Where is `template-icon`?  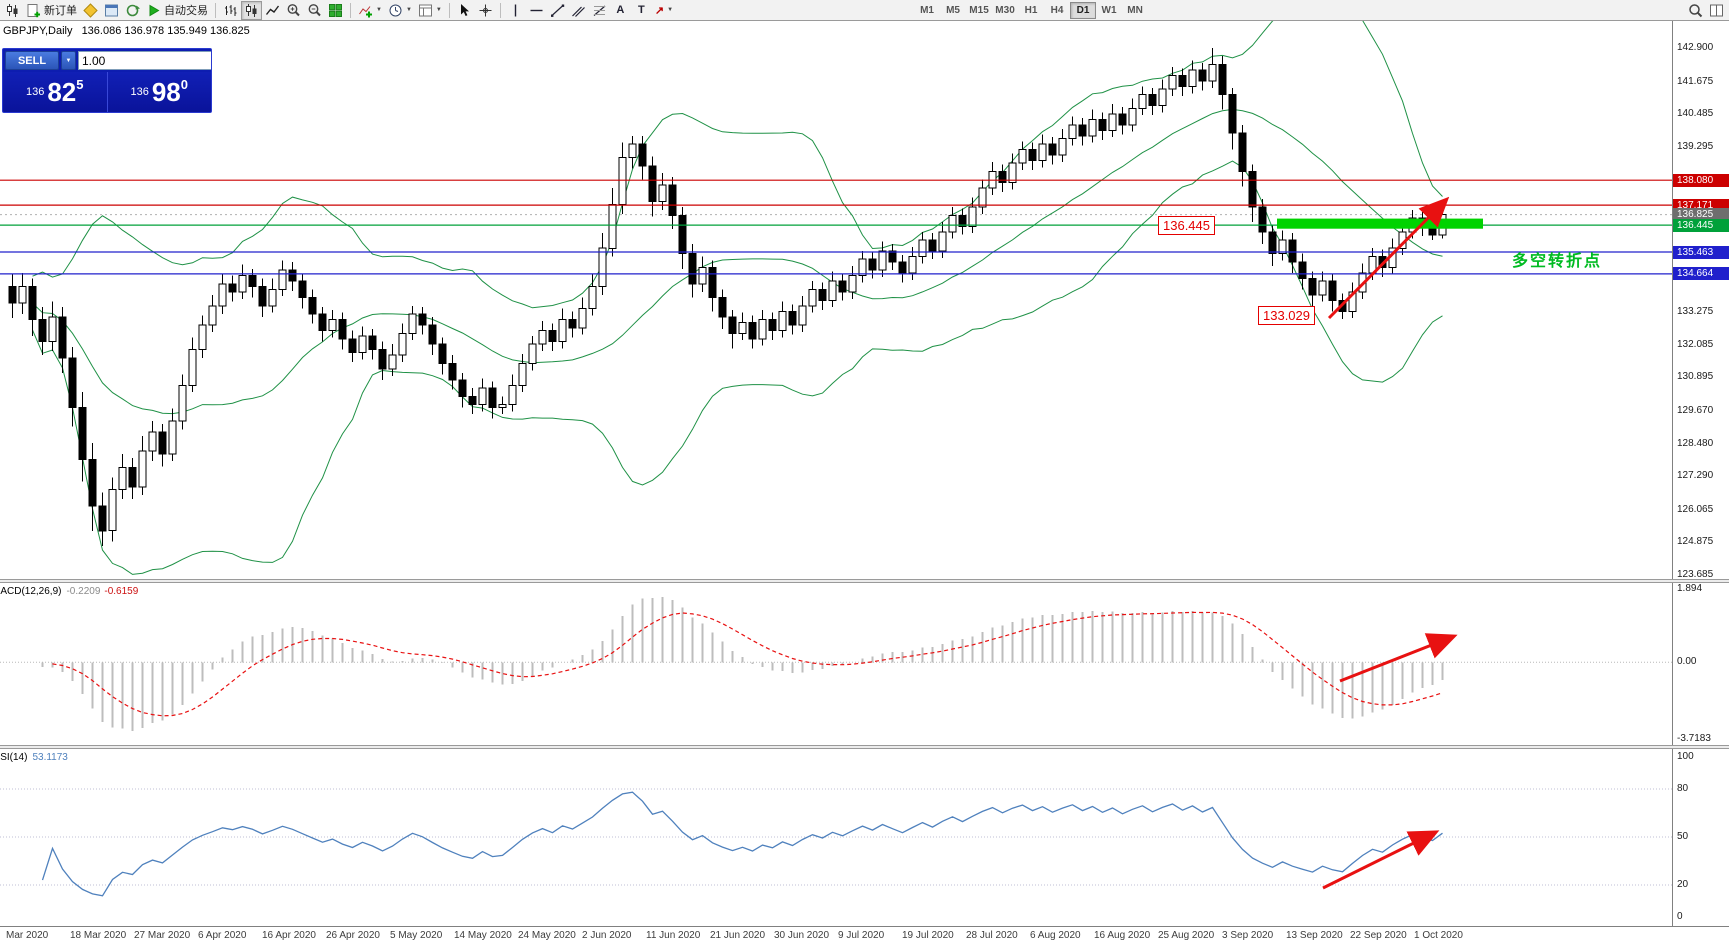 template-icon is located at coordinates (425, 10).